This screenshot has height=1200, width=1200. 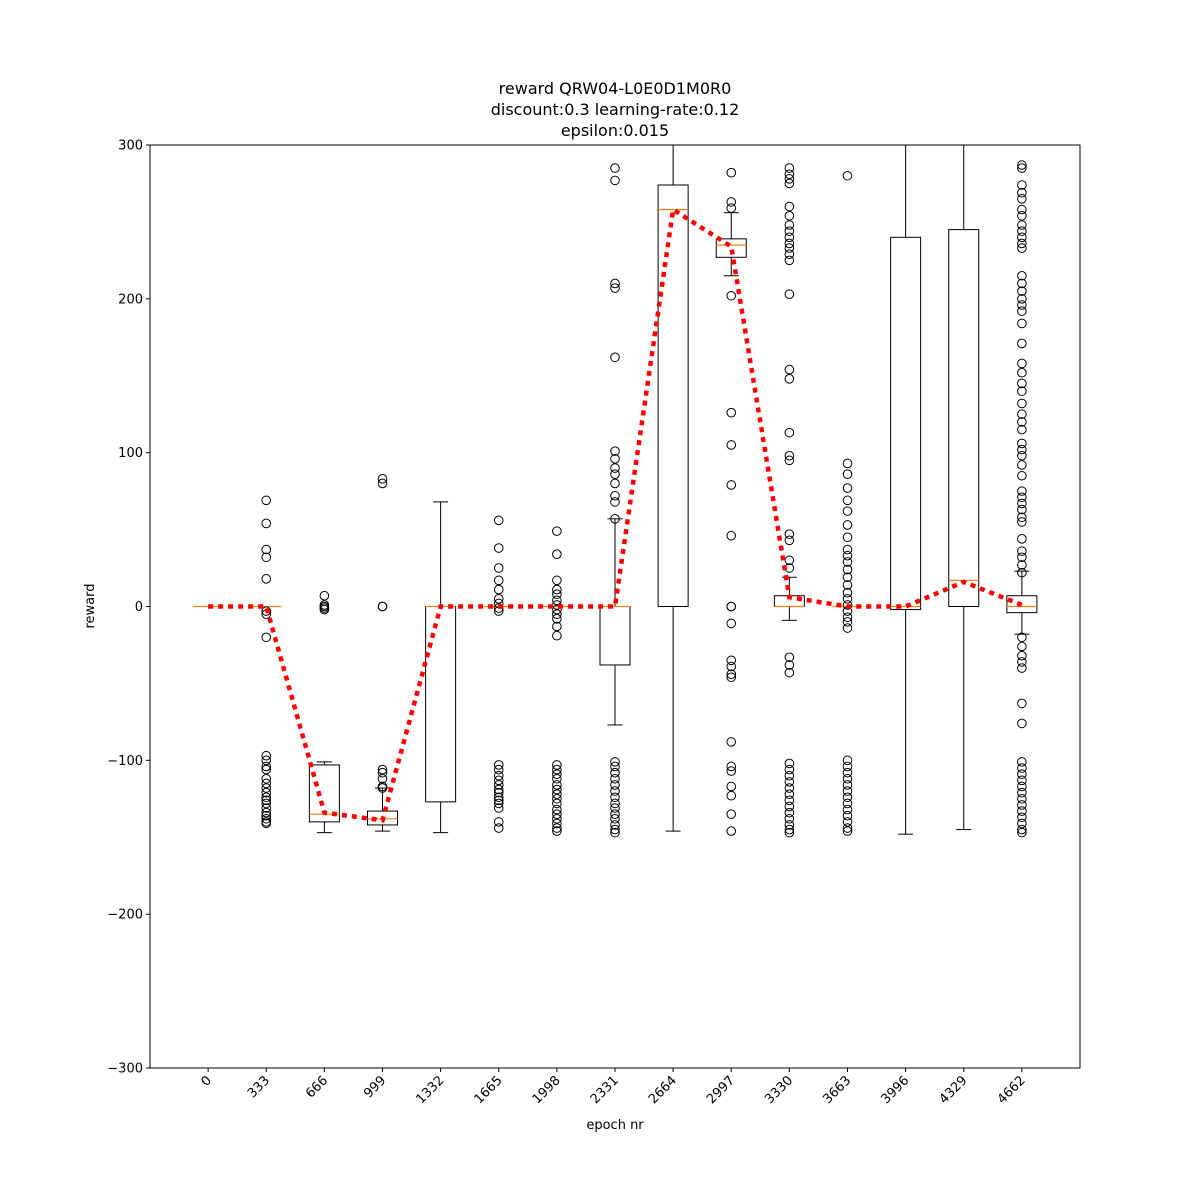 What do you see at coordinates (130, 299) in the screenshot?
I see `y-tick-label: 200` at bounding box center [130, 299].